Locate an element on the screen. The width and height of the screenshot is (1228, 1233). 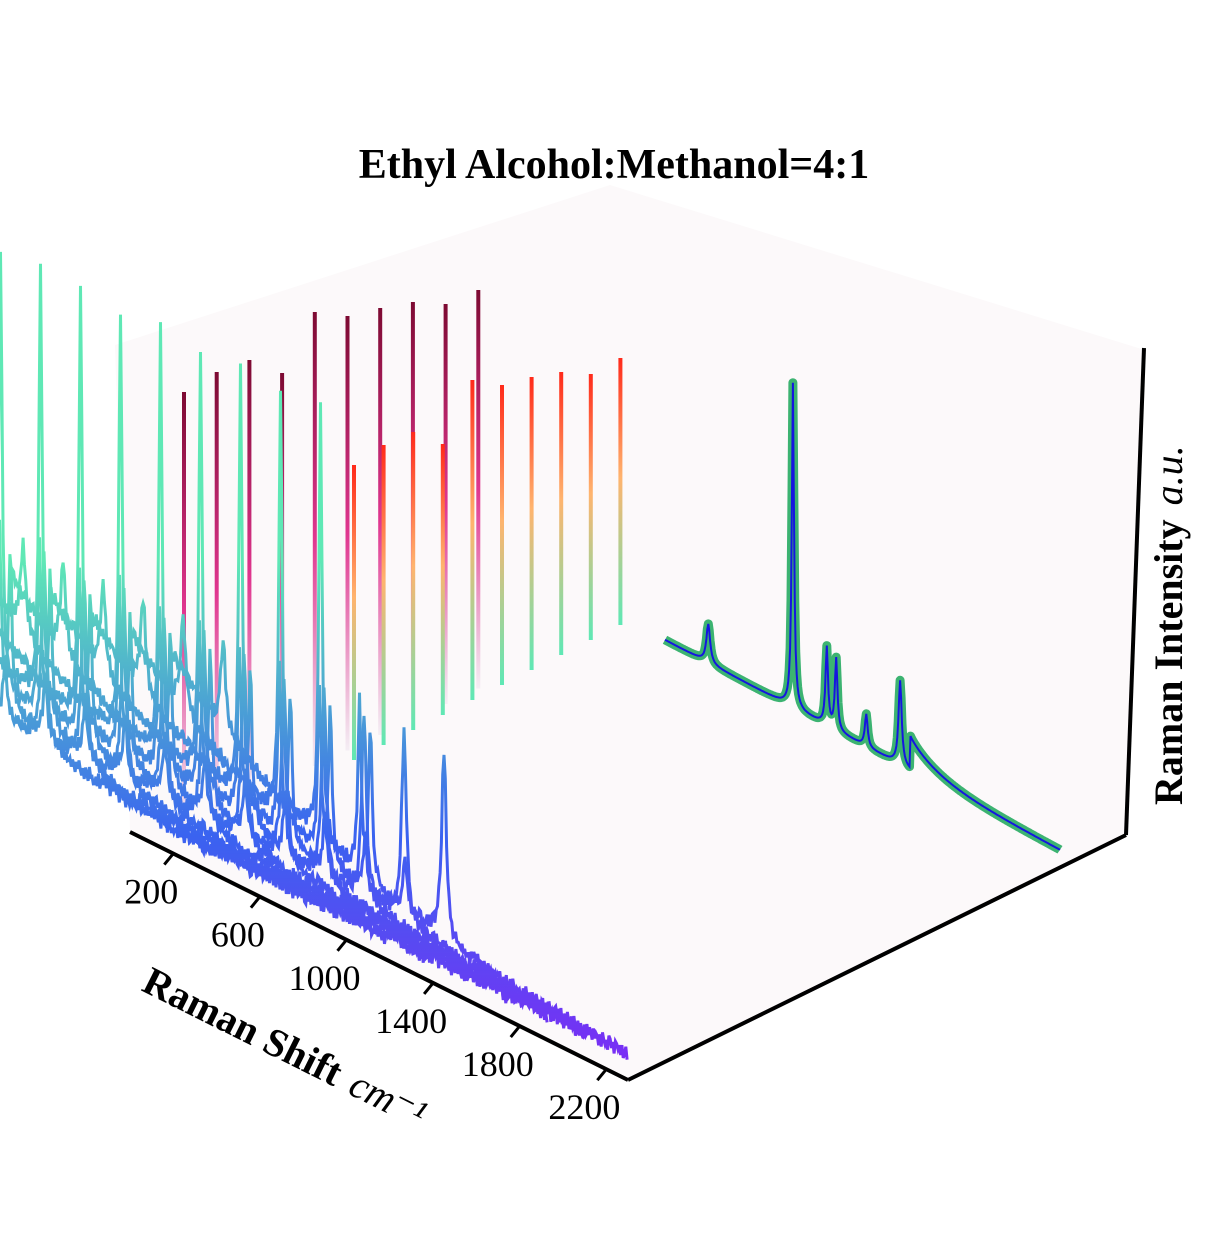
z-axis-label-group: Raman Intensity a.u. is located at coordinates (1168, 625).